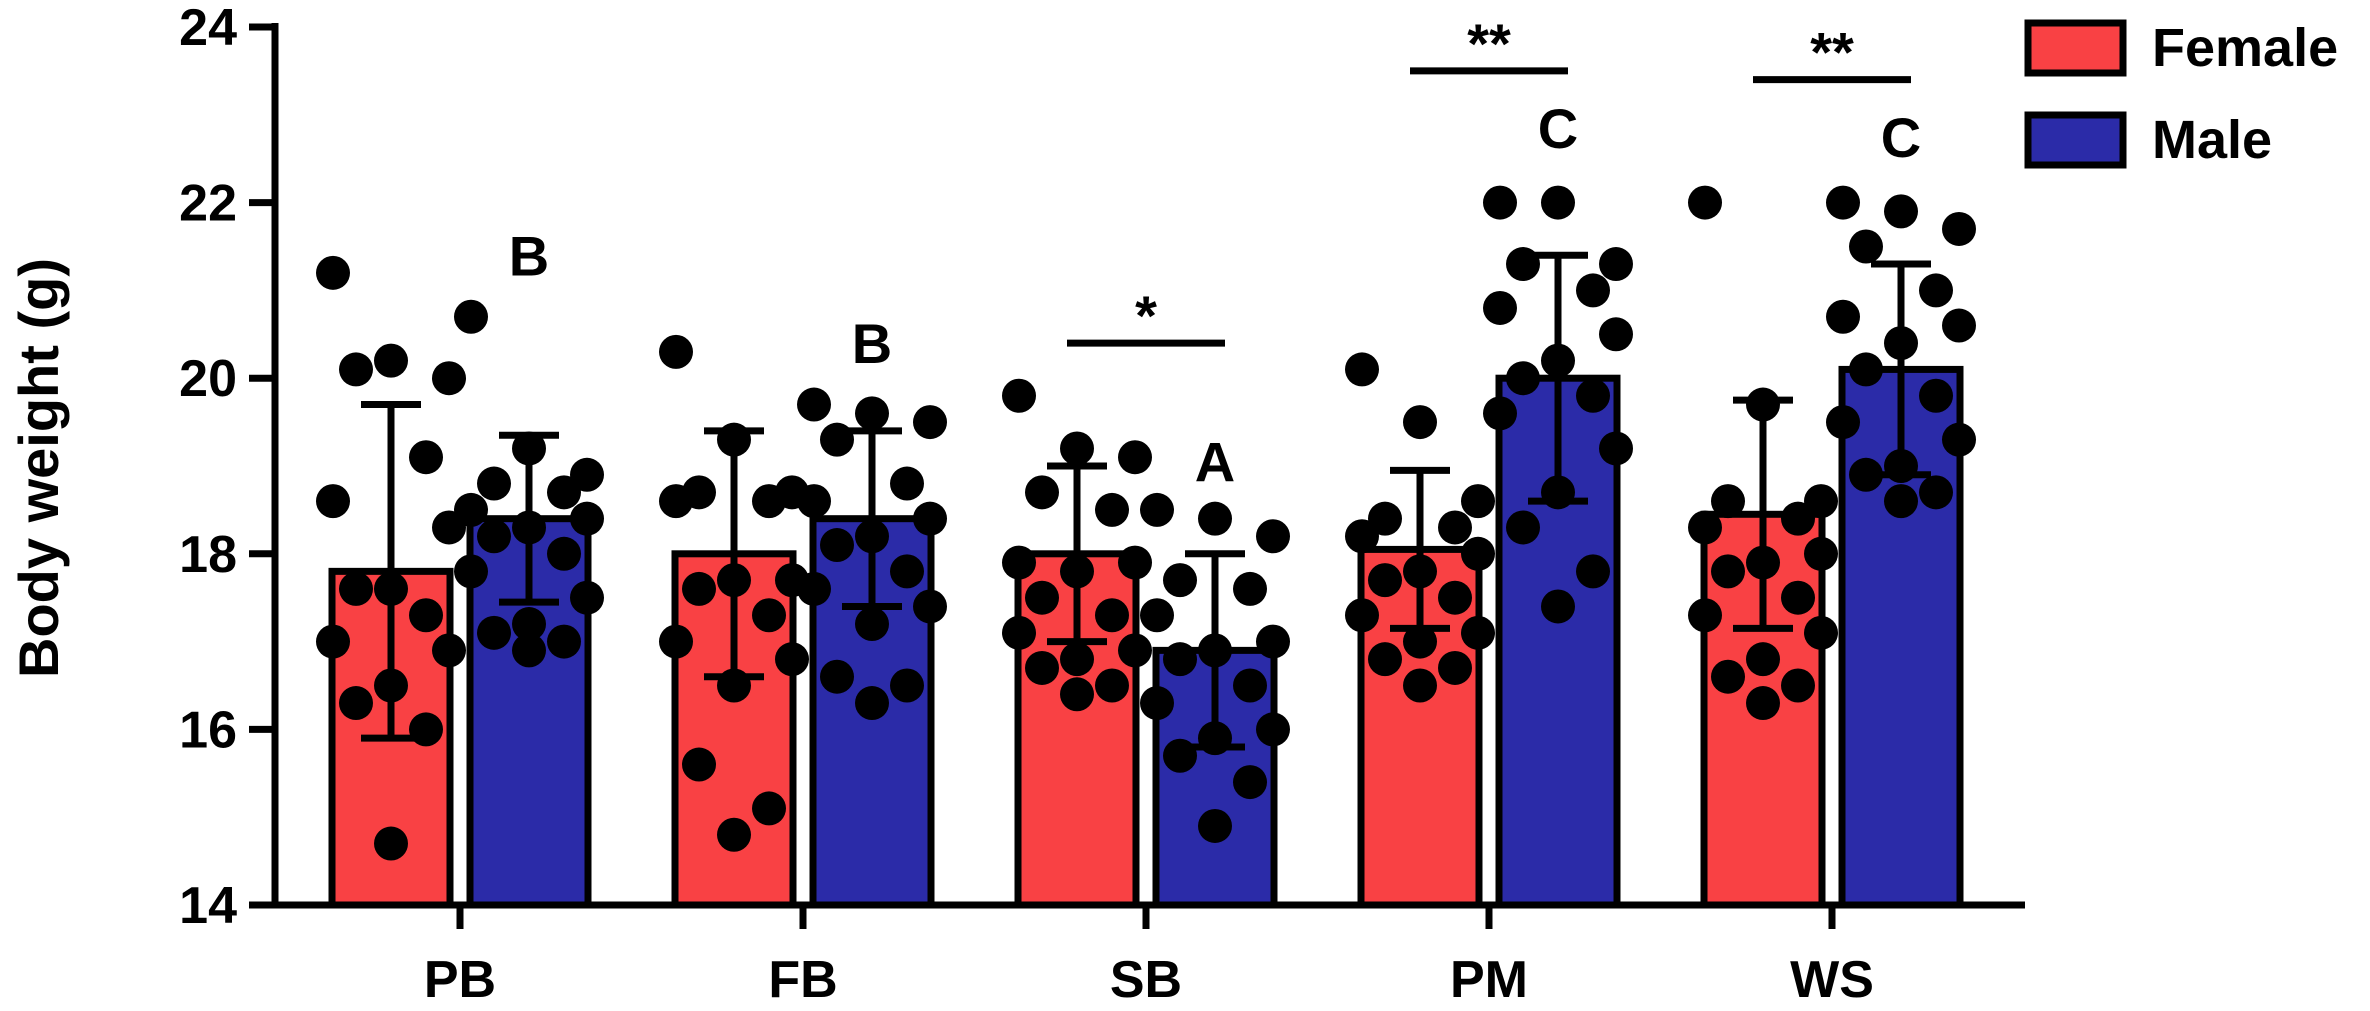  Describe the element at coordinates (2181, 94) in the screenshot. I see `legend: Female Male` at that location.